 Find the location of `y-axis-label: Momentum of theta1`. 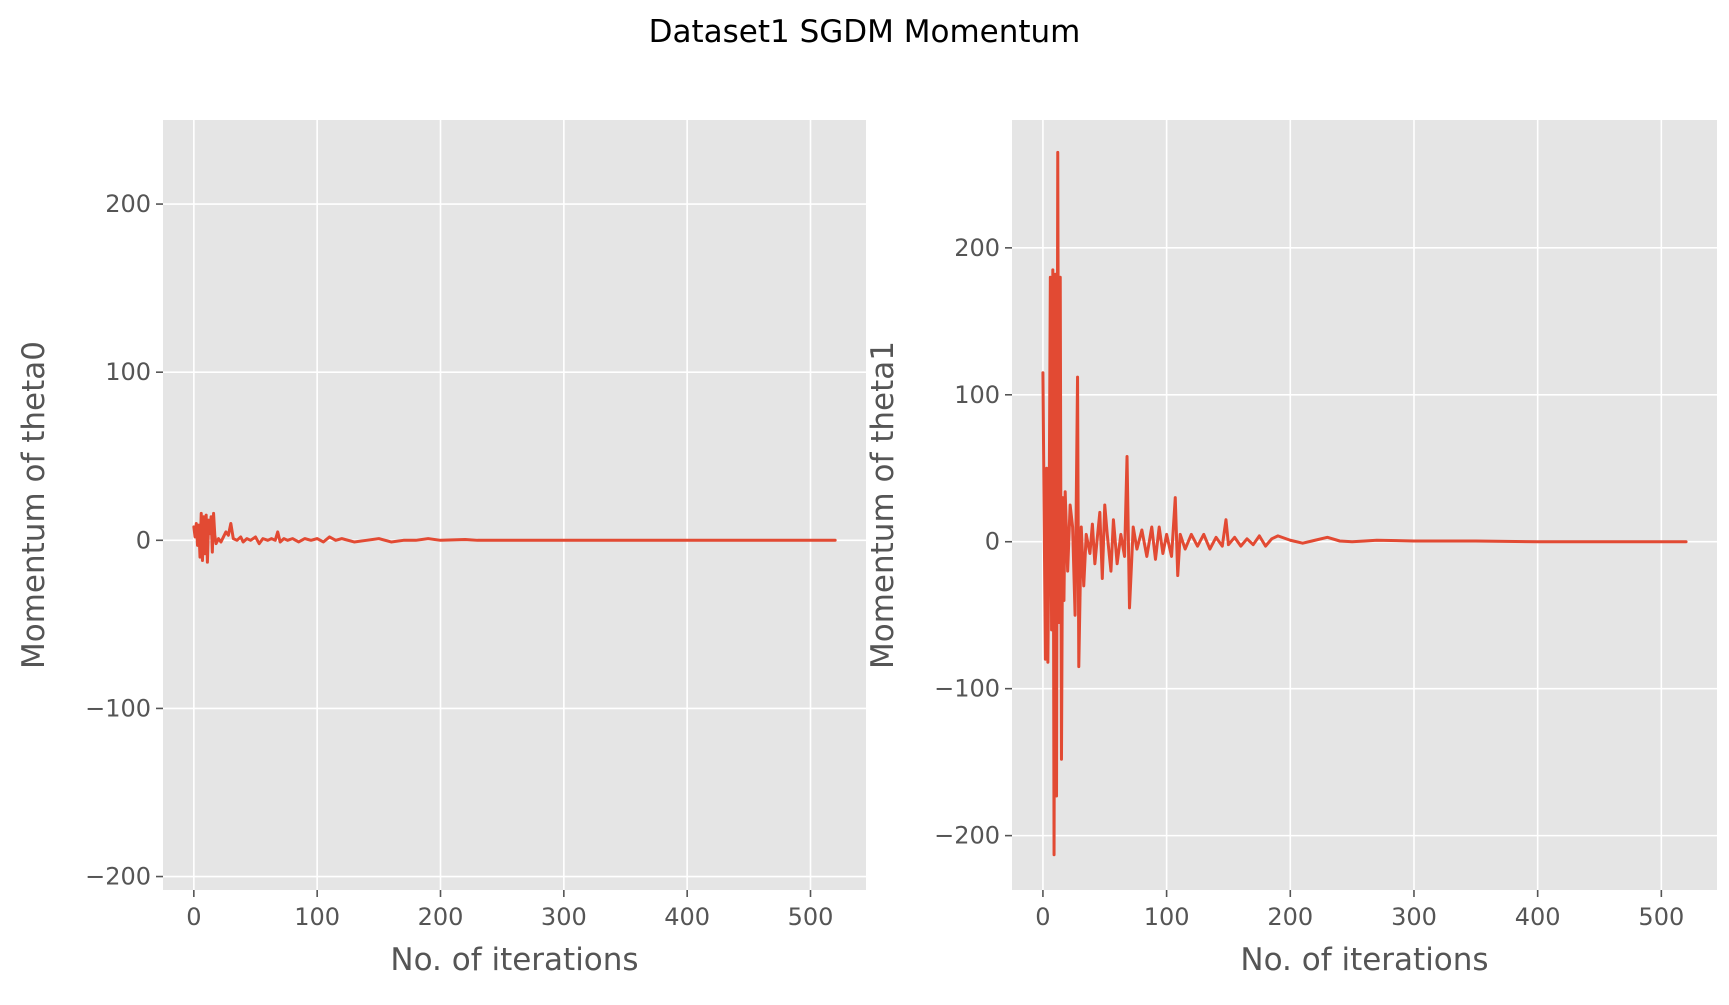

y-axis-label: Momentum of theta1 is located at coordinates (883, 505).